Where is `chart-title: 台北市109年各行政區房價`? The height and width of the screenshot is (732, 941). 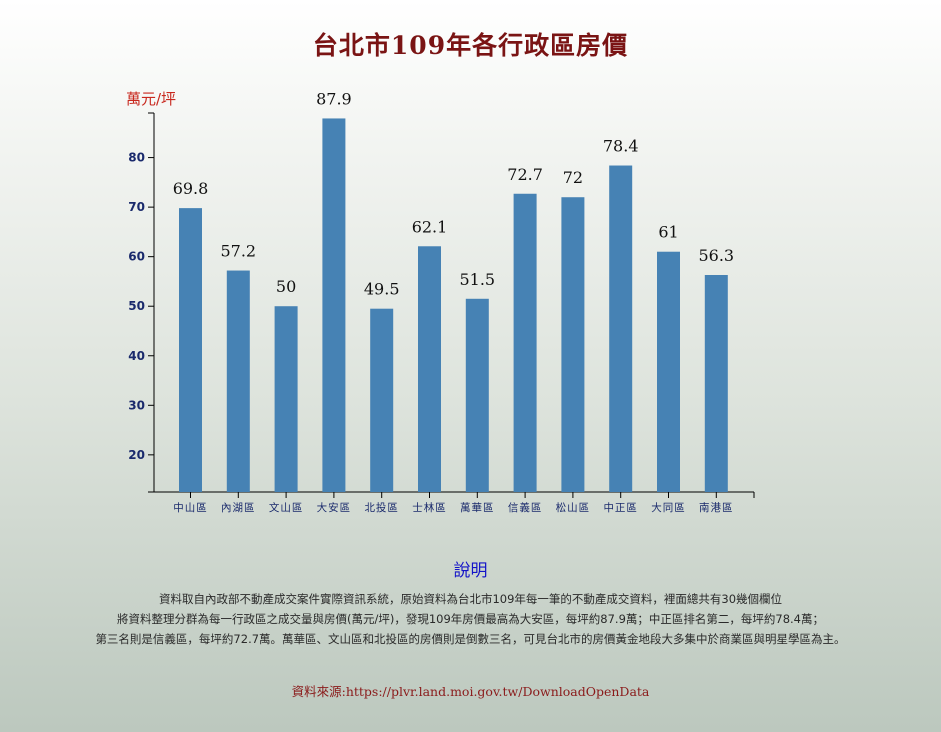 chart-title: 台北市109年各行政區房價 is located at coordinates (470, 45).